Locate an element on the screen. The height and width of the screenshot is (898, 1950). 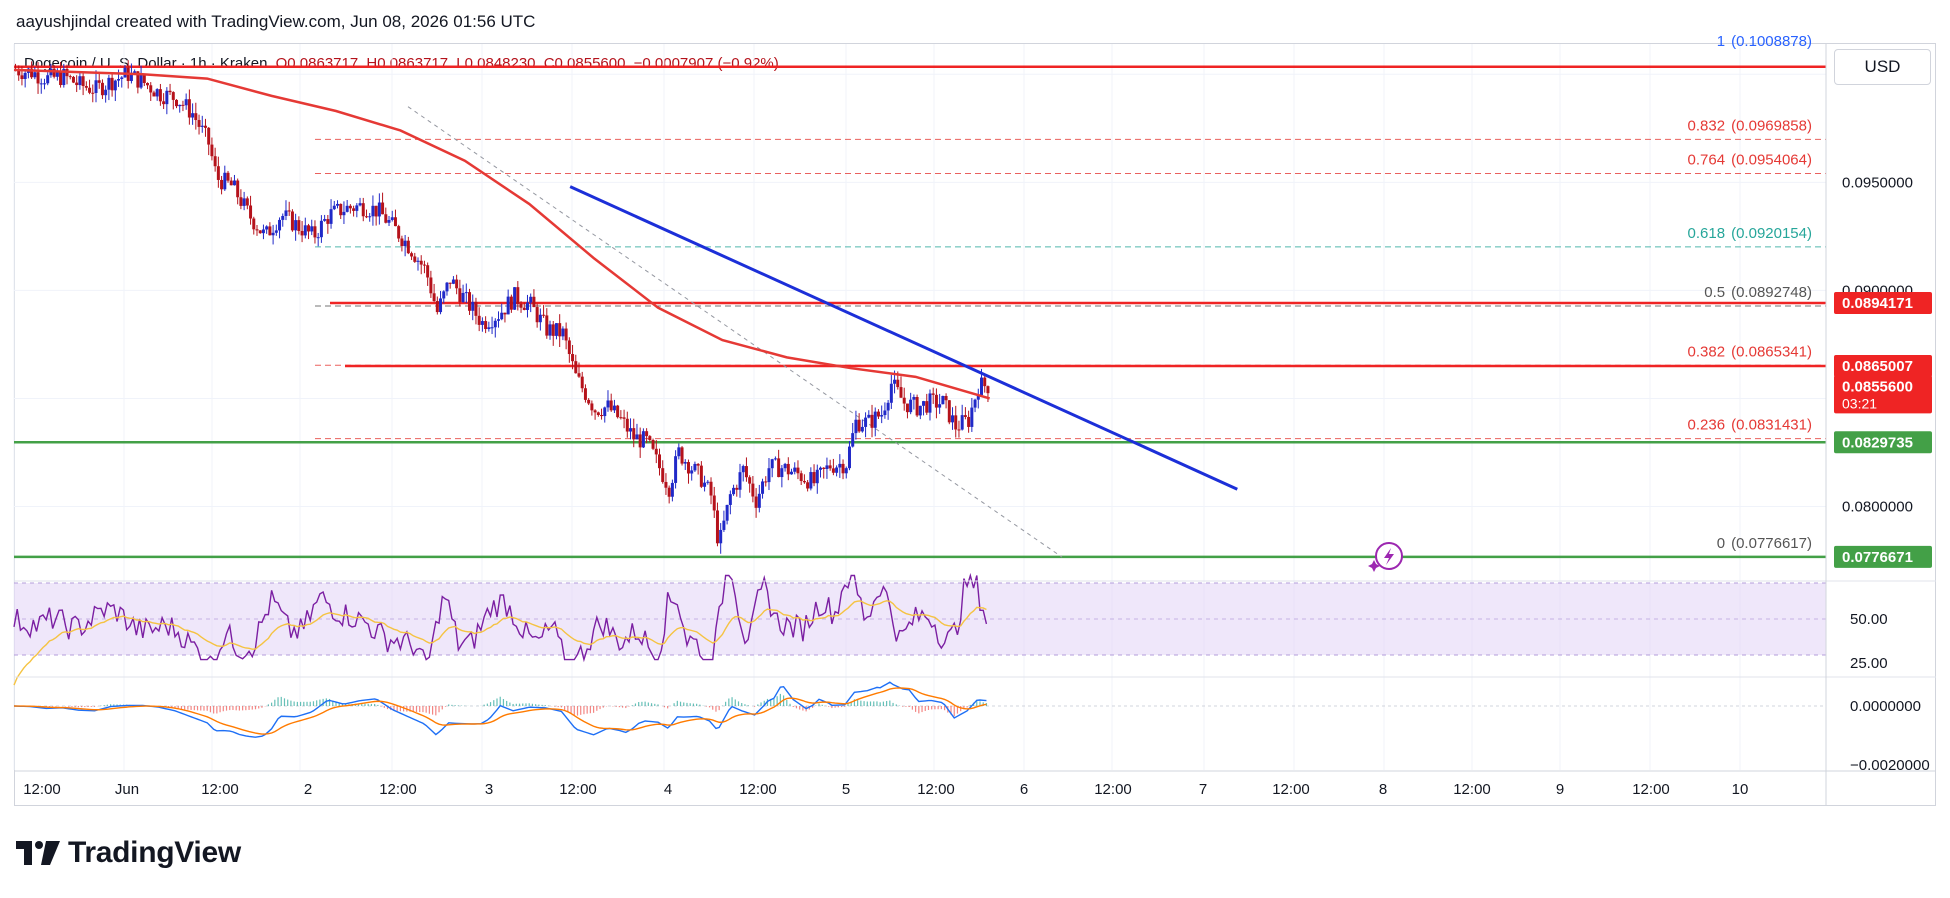
tradingview-logo-icon is located at coordinates (38, 853).